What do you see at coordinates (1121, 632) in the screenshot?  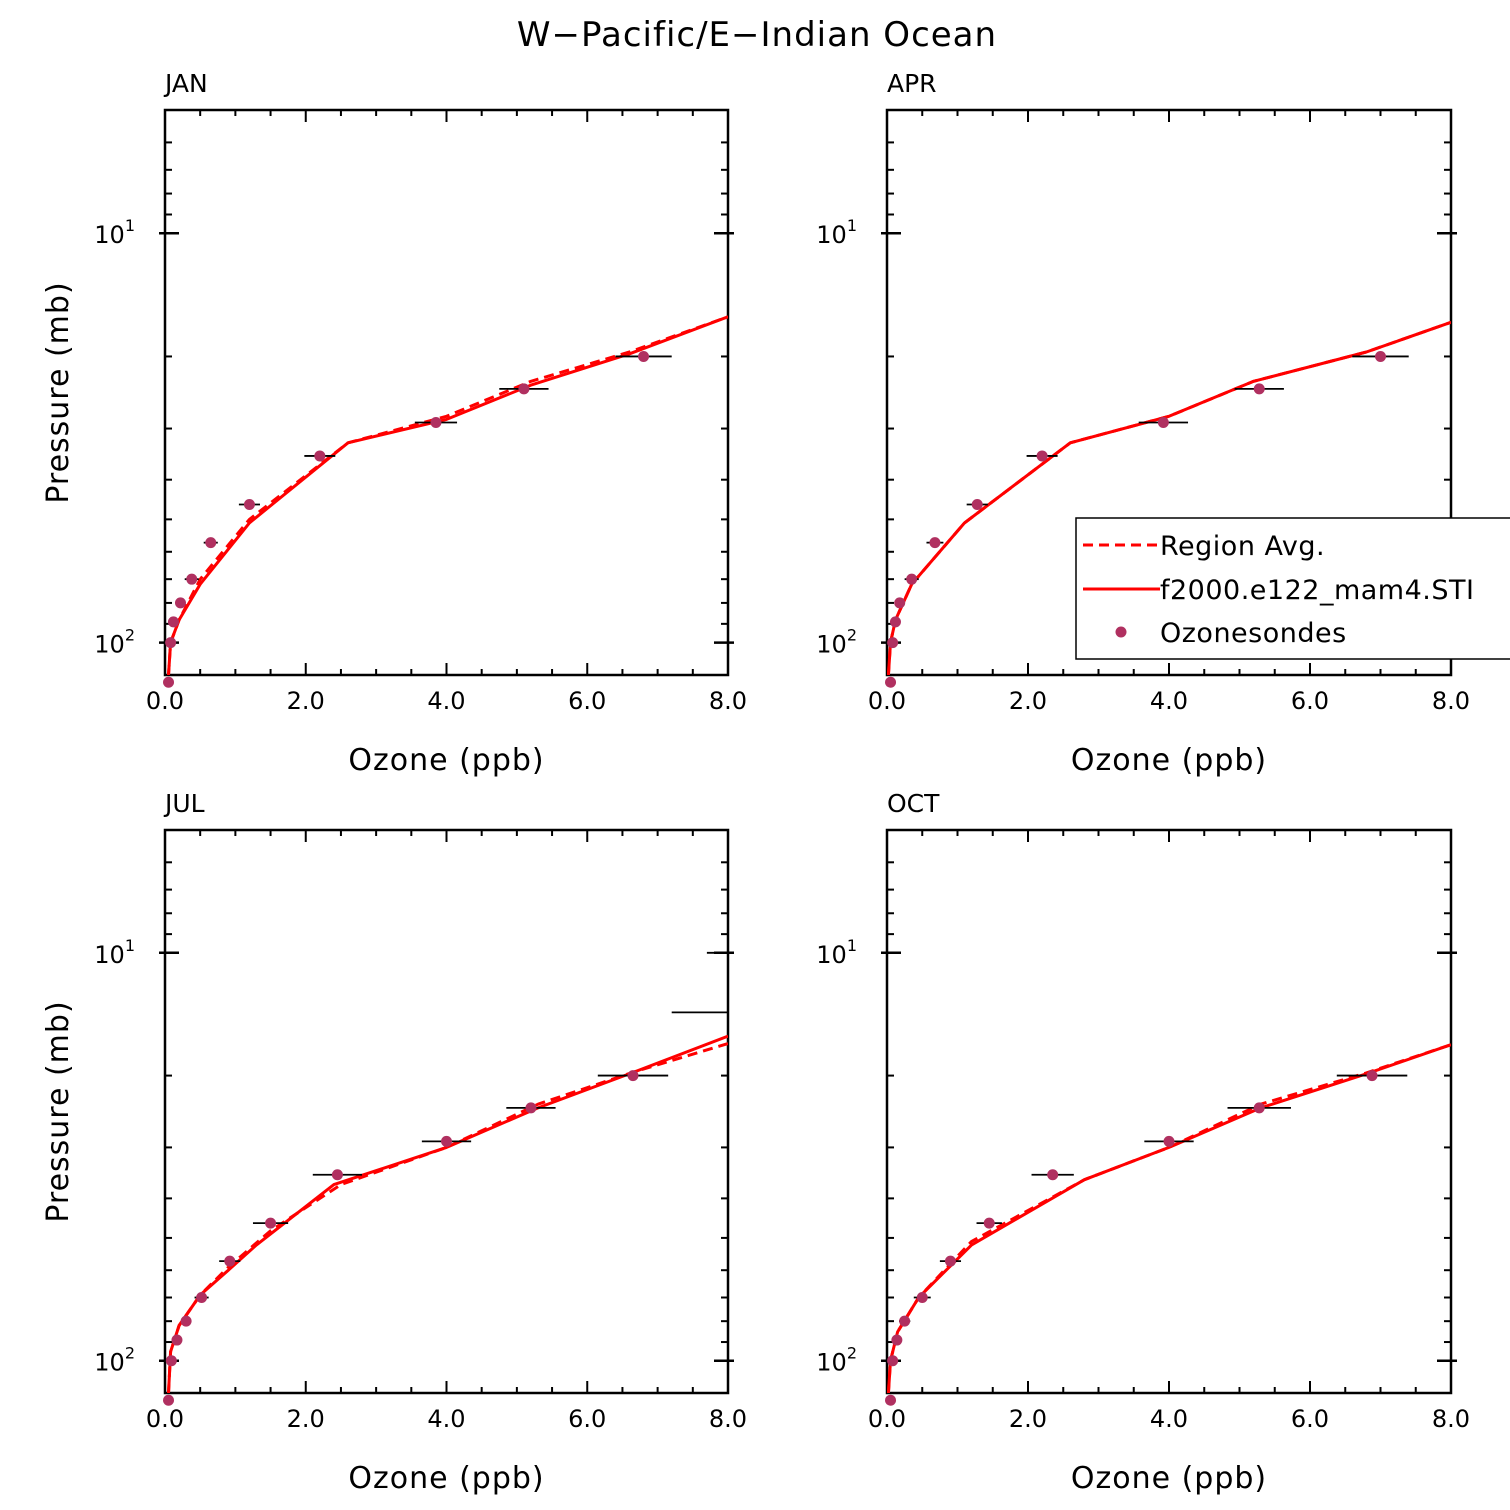 I see `legend-marker` at bounding box center [1121, 632].